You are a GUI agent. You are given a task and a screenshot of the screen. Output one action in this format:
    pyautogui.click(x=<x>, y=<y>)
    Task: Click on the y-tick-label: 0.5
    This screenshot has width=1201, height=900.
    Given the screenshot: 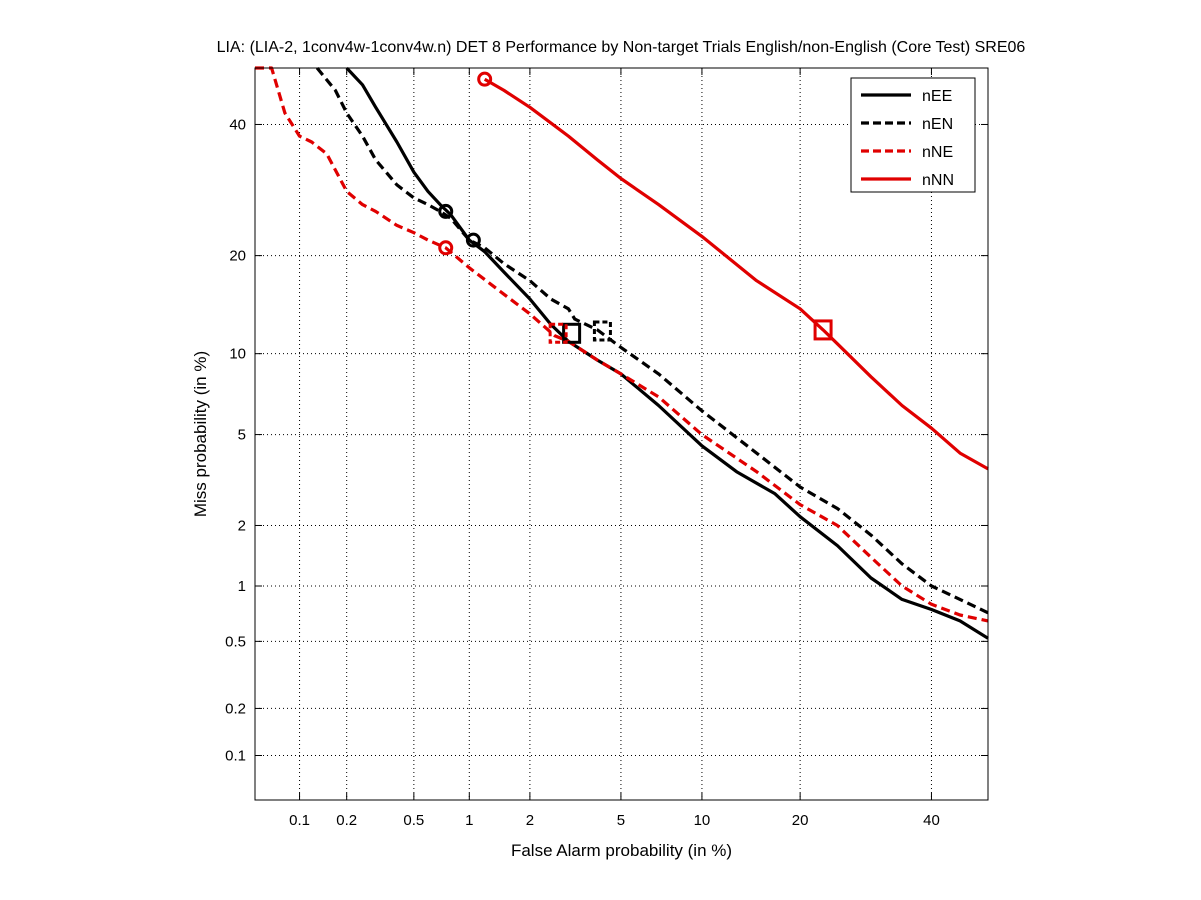 What is the action you would take?
    pyautogui.click(x=235, y=641)
    